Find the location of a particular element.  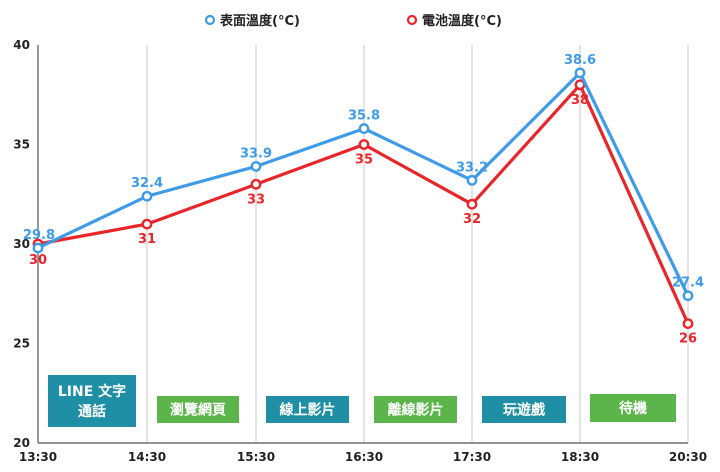

data-label-0-4: 33.2 is located at coordinates (472, 167).